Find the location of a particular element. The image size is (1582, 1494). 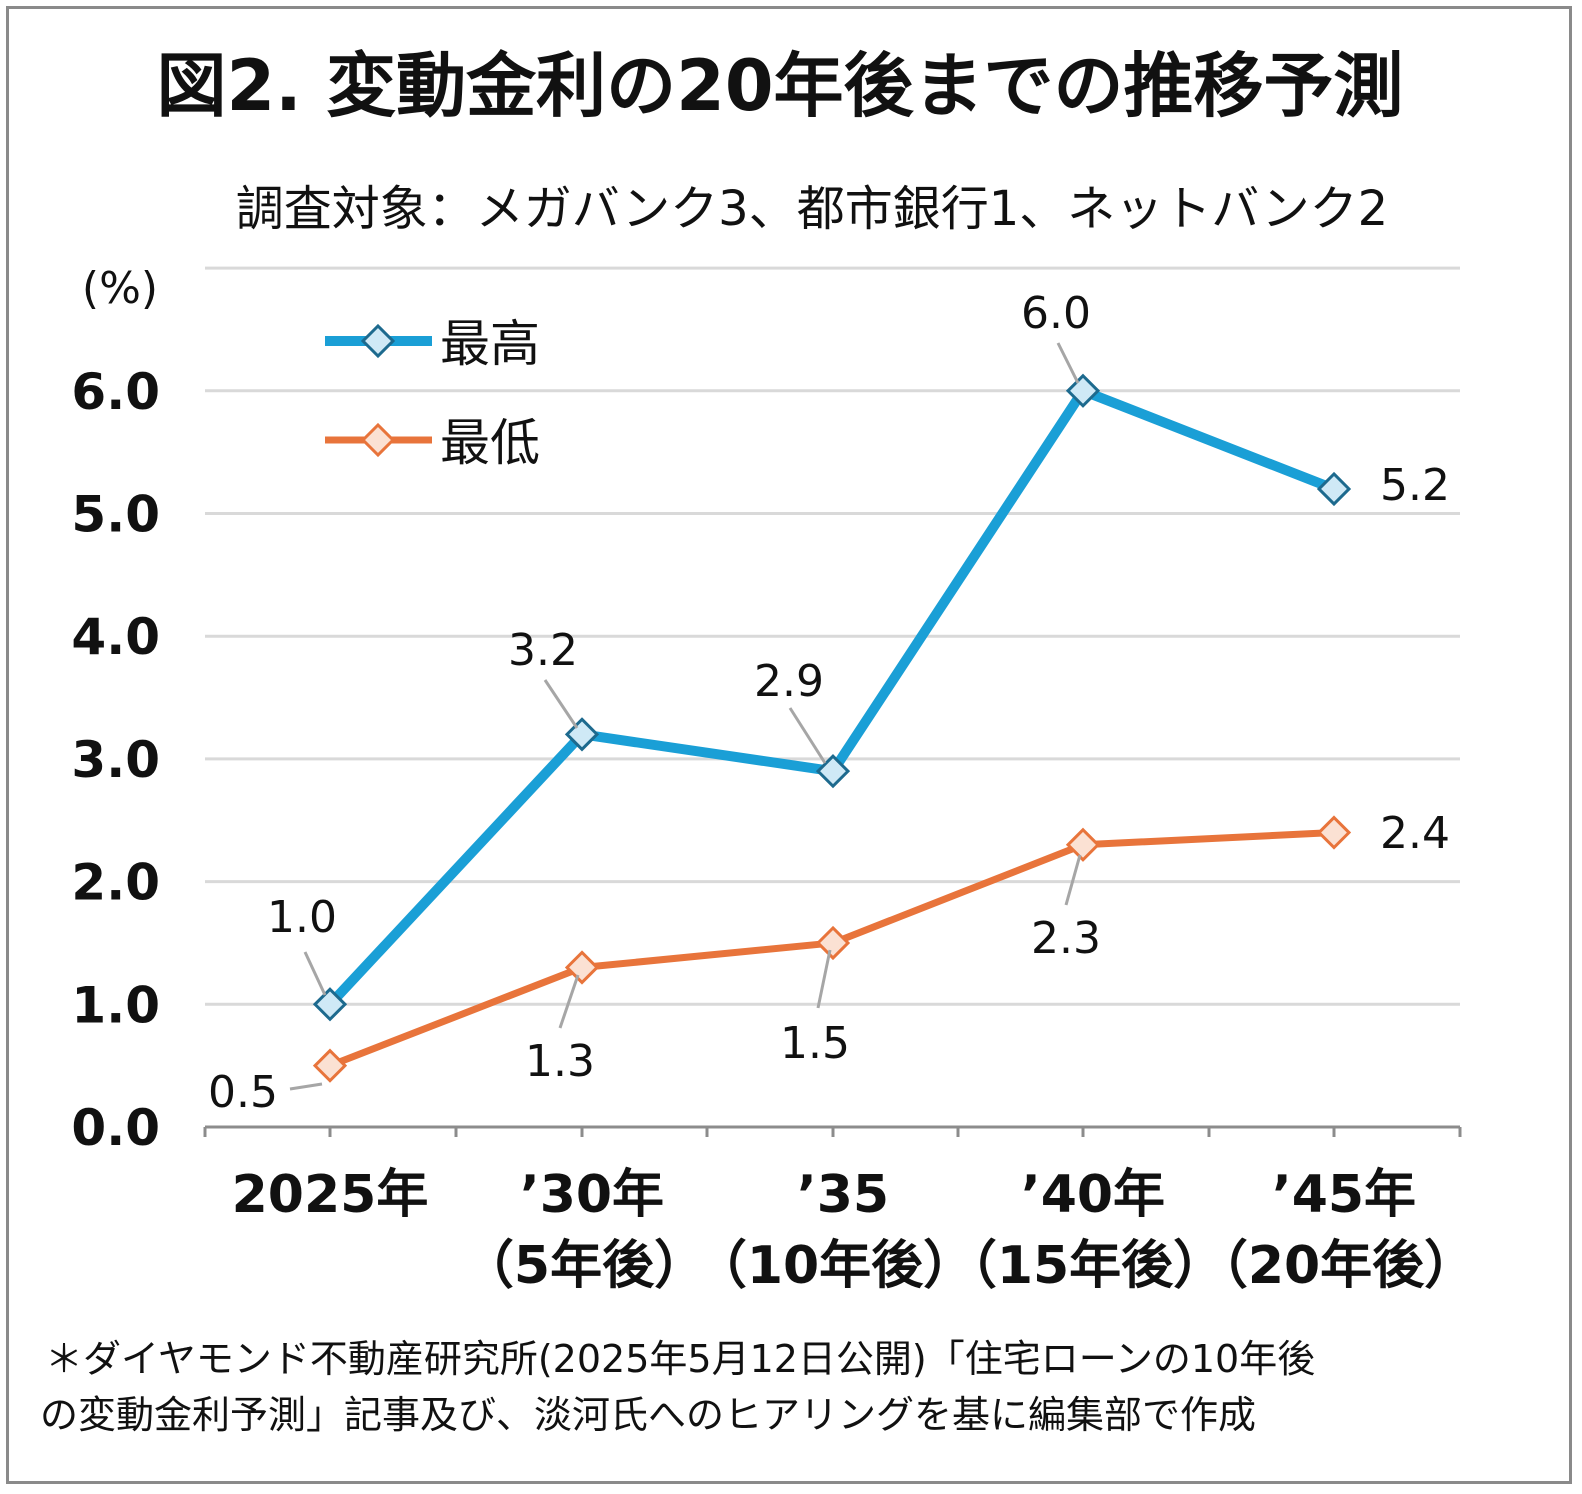

data-label: 2.3 is located at coordinates (1066, 938).